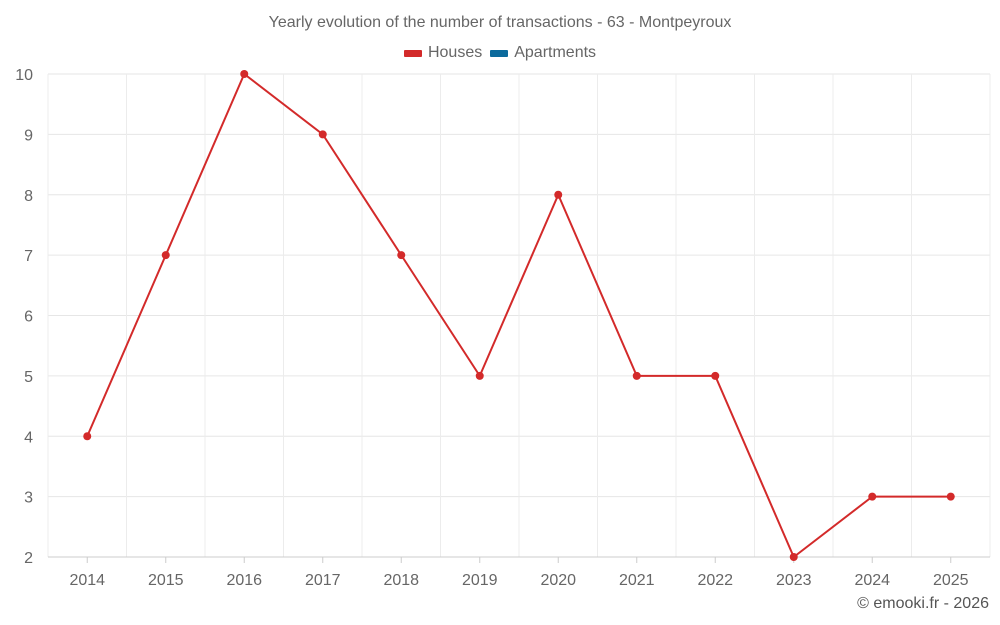 This screenshot has height=625, width=1000. Describe the element at coordinates (322, 134) in the screenshot. I see `data-point-houses-2017` at that location.